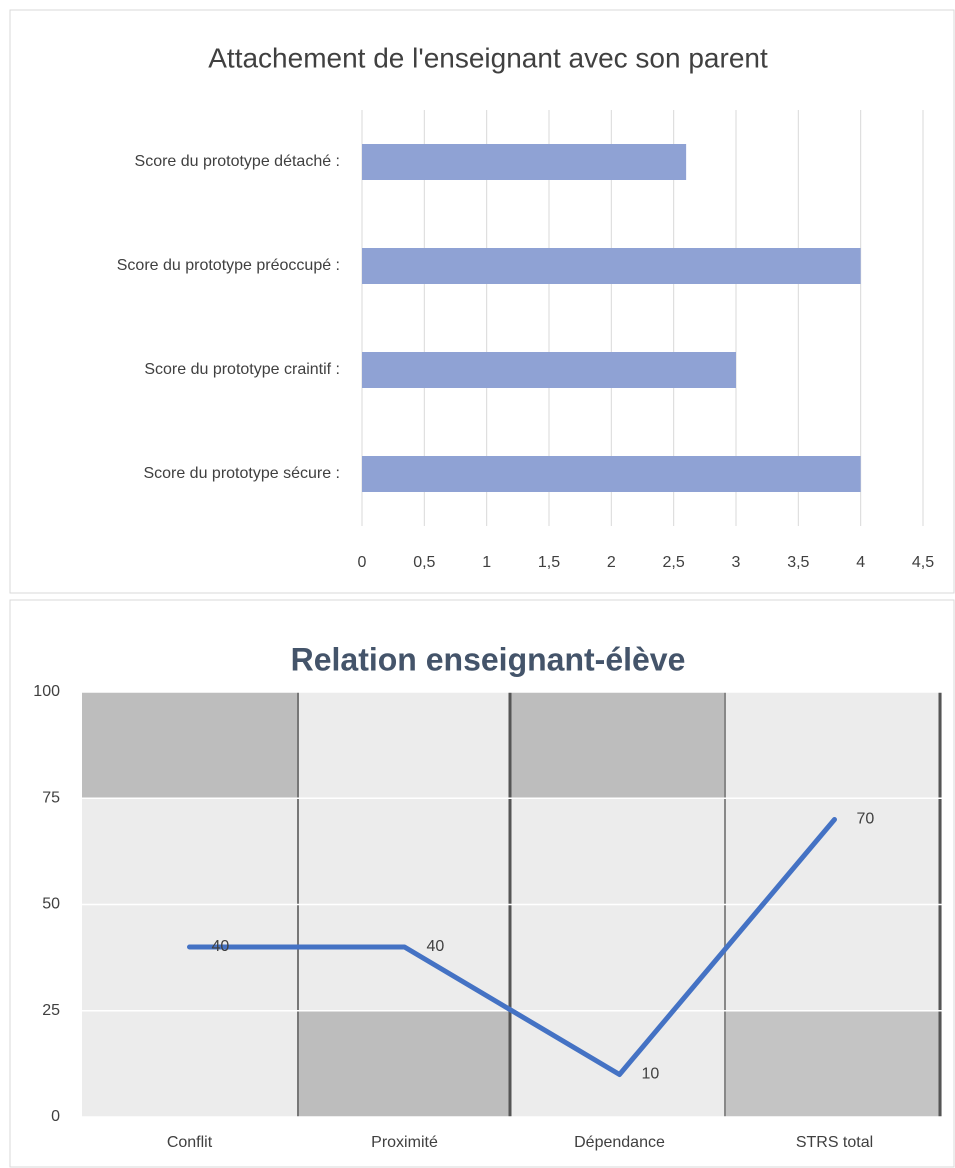 The width and height of the screenshot is (955, 1168). Describe the element at coordinates (651, 1074) in the screenshot. I see `data-label: 10` at that location.